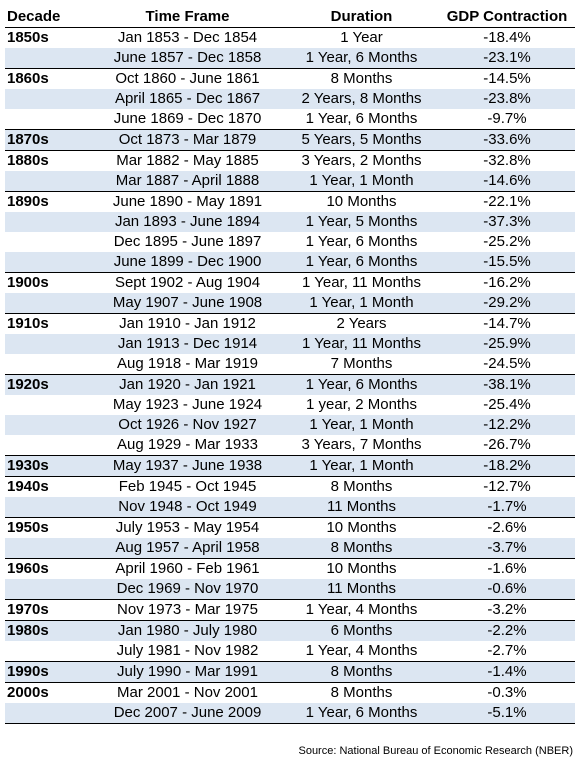  I want to click on duration-cell: 10 Months, so click(361, 527).